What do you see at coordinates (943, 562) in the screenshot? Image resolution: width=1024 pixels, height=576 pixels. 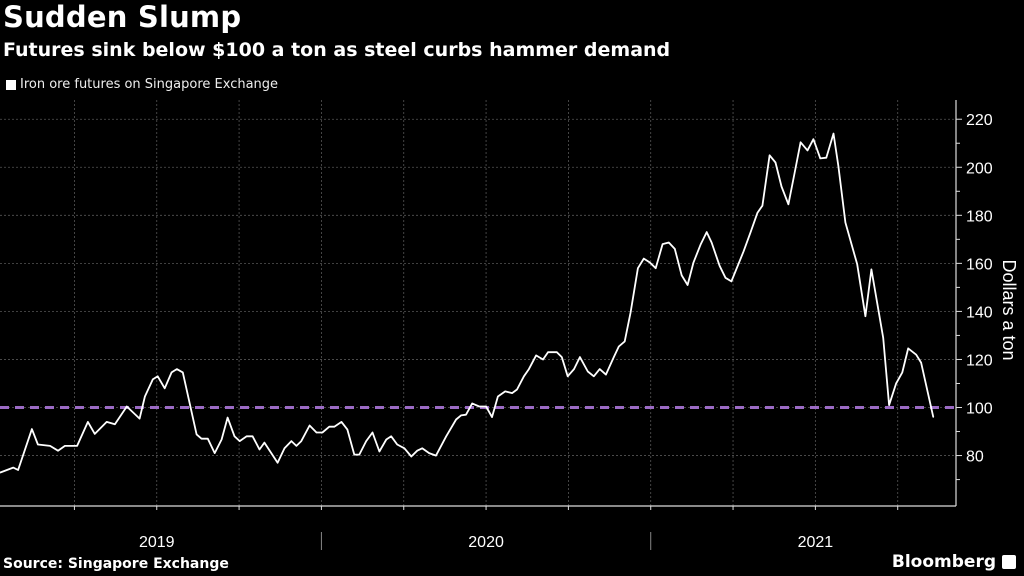 I see `brand-text: Bloomberg` at bounding box center [943, 562].